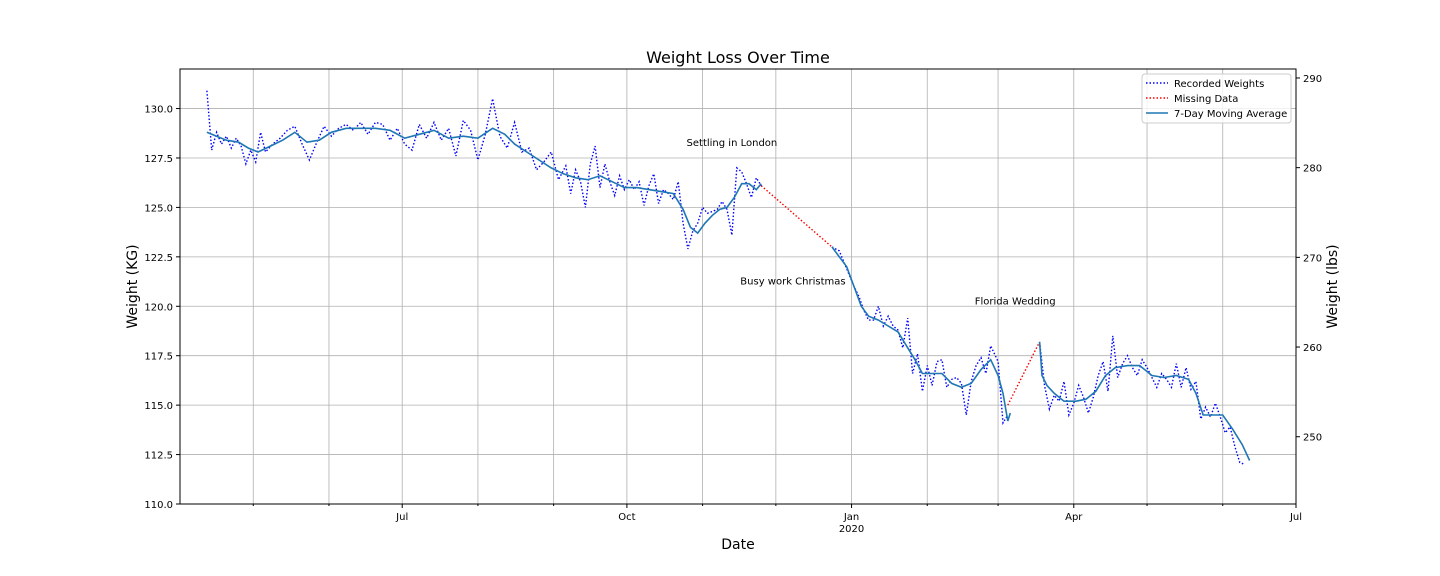 The image size is (1440, 576). I want to click on x-axis-label: Date, so click(737, 545).